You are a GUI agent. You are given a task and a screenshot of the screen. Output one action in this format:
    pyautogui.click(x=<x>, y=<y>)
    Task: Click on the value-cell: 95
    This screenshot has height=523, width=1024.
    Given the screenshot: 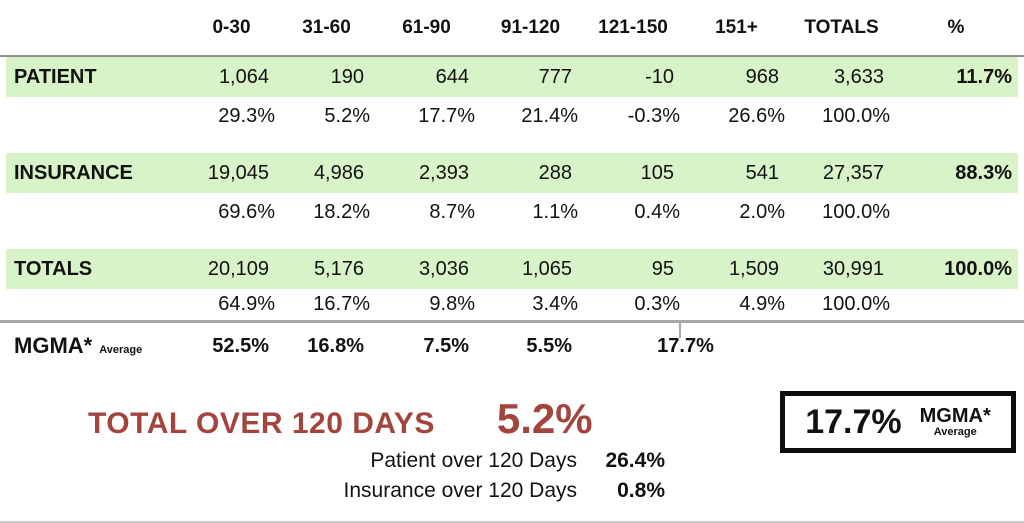 What is the action you would take?
    pyautogui.click(x=662, y=268)
    